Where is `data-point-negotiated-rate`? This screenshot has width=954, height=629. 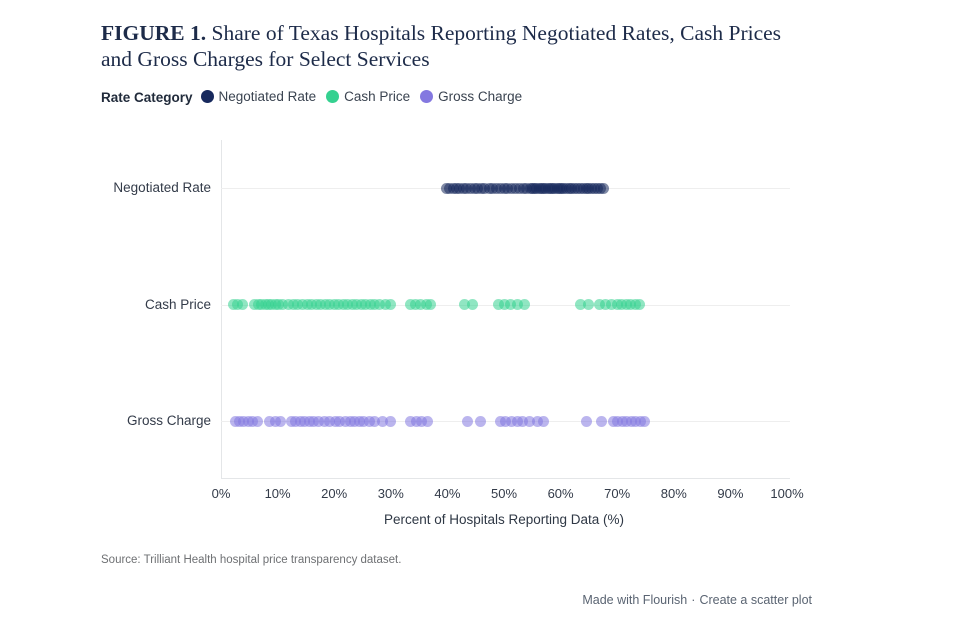
data-point-negotiated-rate is located at coordinates (603, 188).